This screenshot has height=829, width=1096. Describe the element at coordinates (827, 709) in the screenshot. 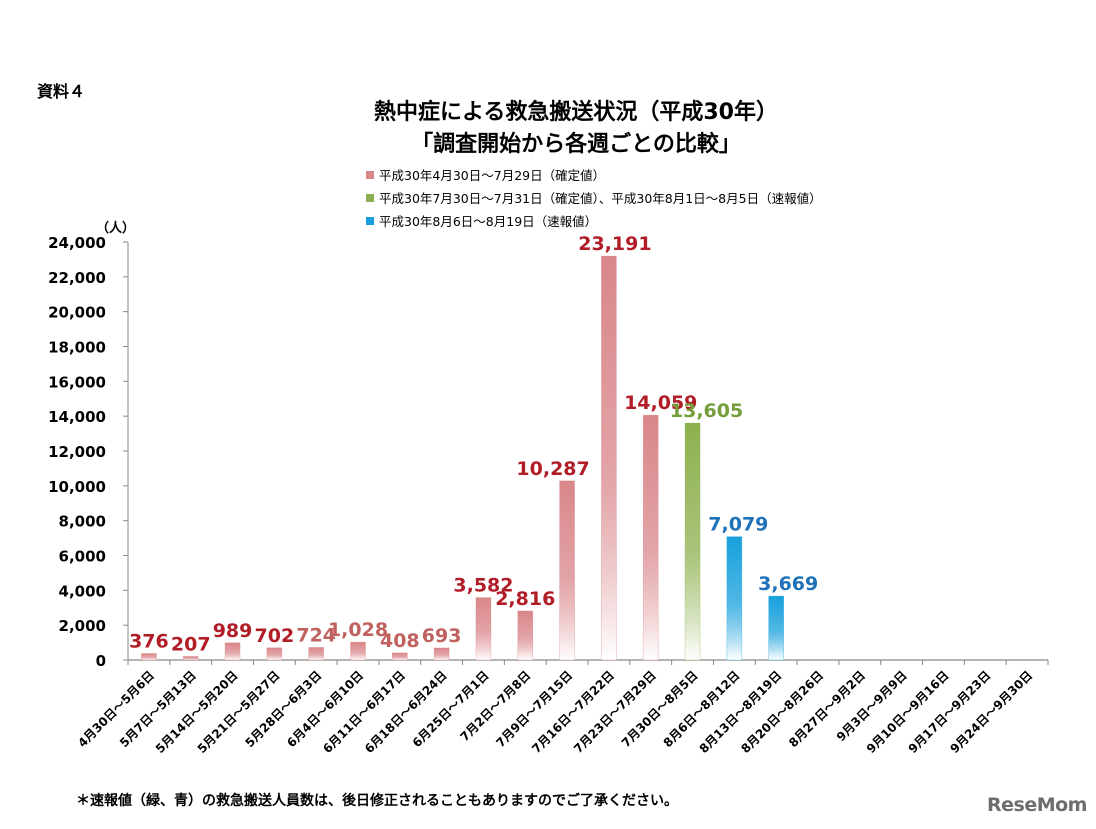

I see `category-label: 8月27日～9月2日` at that location.